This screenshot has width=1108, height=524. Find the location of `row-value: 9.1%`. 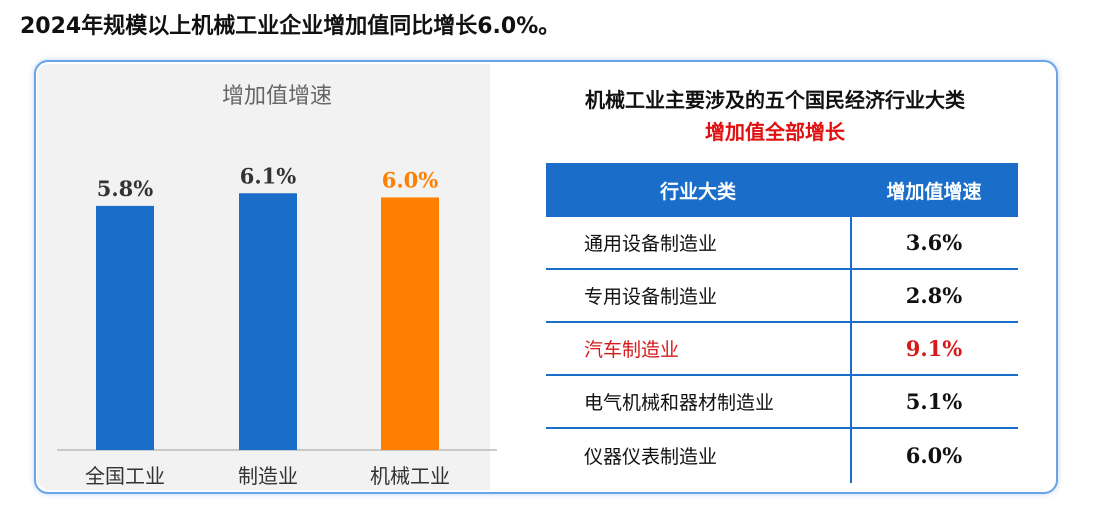

row-value: 9.1% is located at coordinates (934, 348).